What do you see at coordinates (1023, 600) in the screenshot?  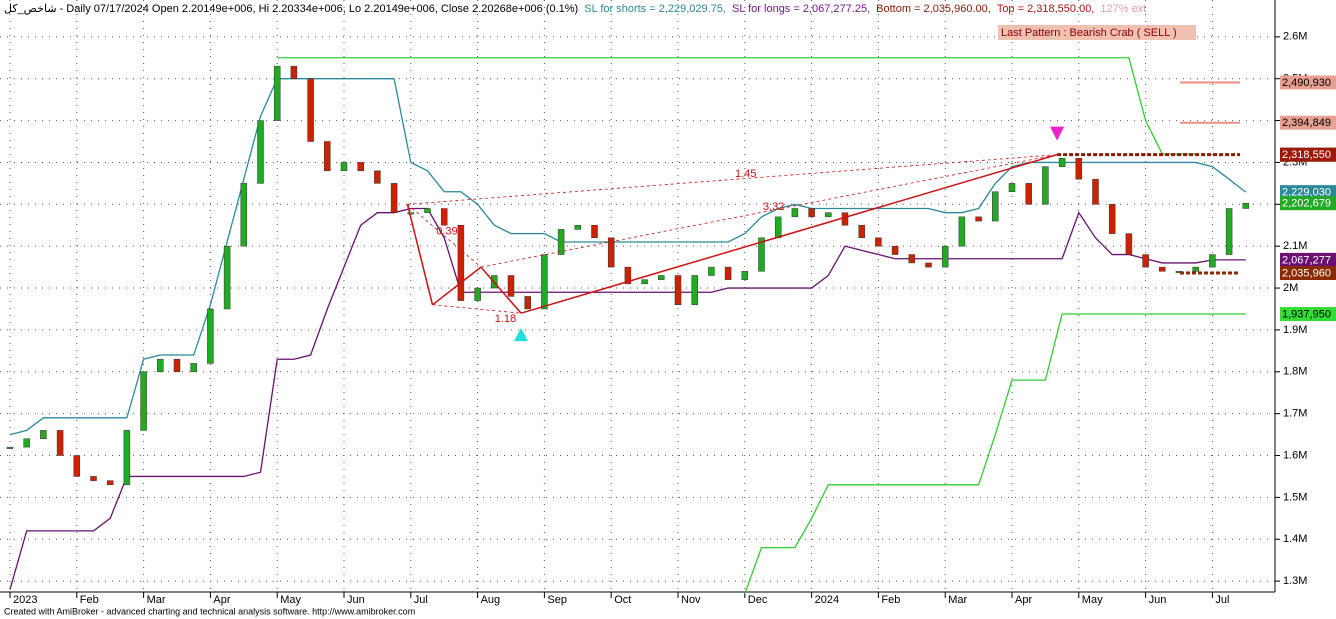 I see `x-tick-label: Apr` at bounding box center [1023, 600].